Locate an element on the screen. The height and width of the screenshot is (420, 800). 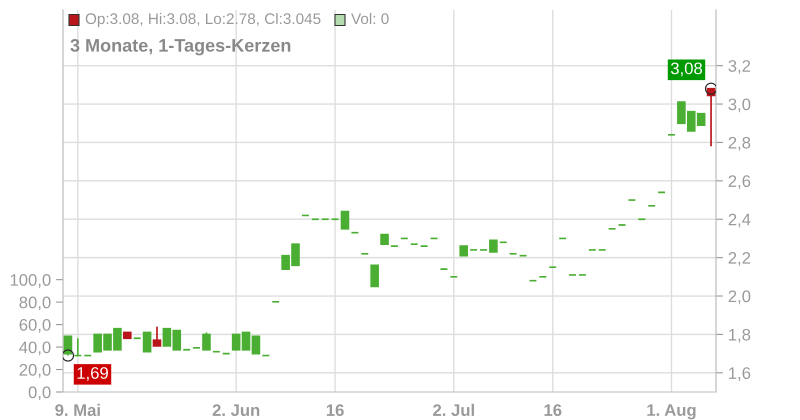
y2-tick-label: 20,0 is located at coordinates (35, 371).